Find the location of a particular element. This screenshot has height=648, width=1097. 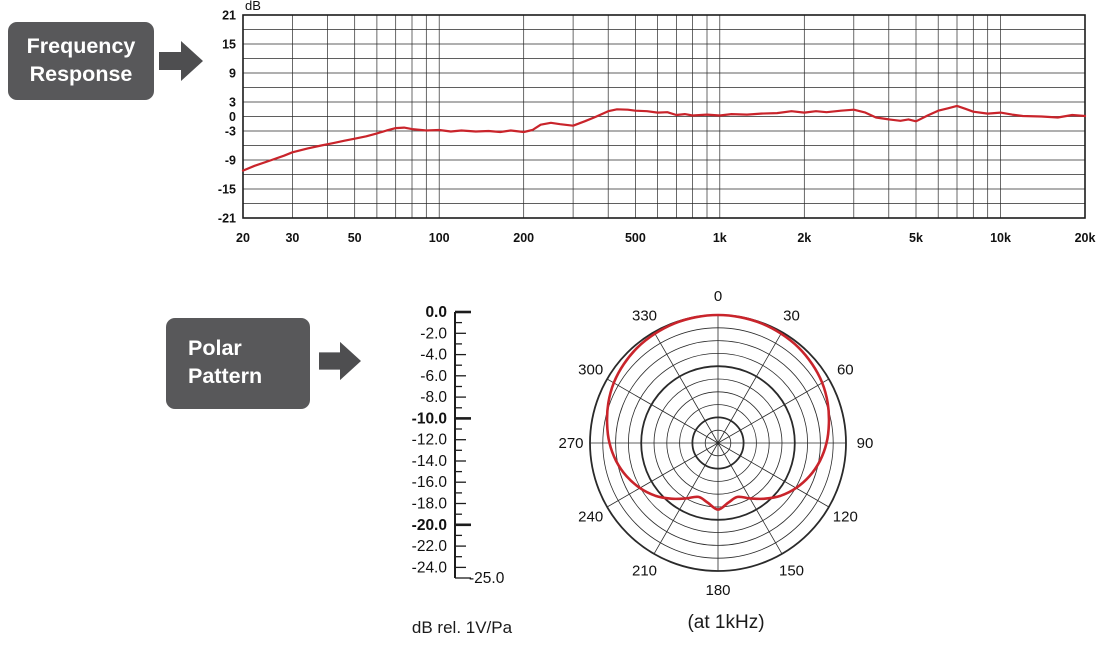

polar-spokes is located at coordinates (718, 443).